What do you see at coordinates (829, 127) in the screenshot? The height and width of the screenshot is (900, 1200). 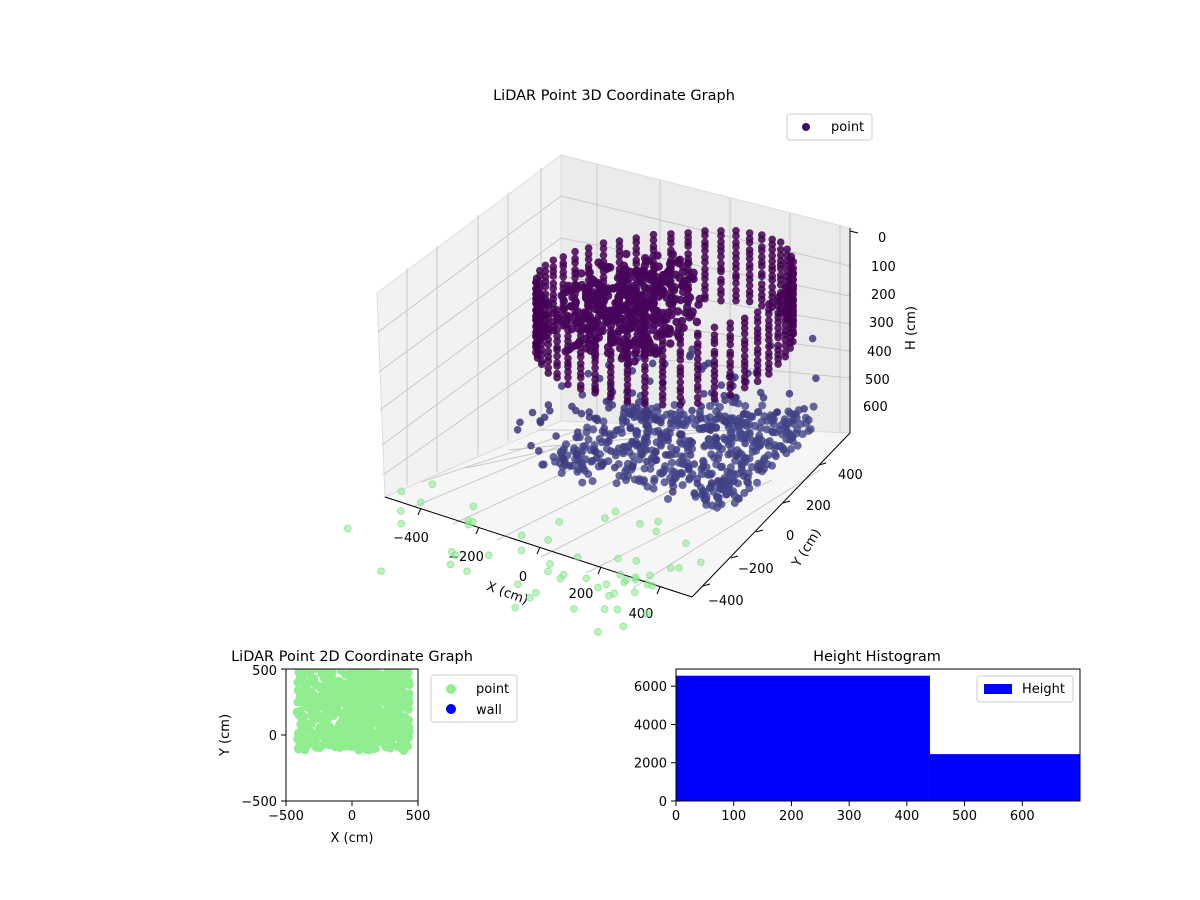 I see `legend-3d-frame` at bounding box center [829, 127].